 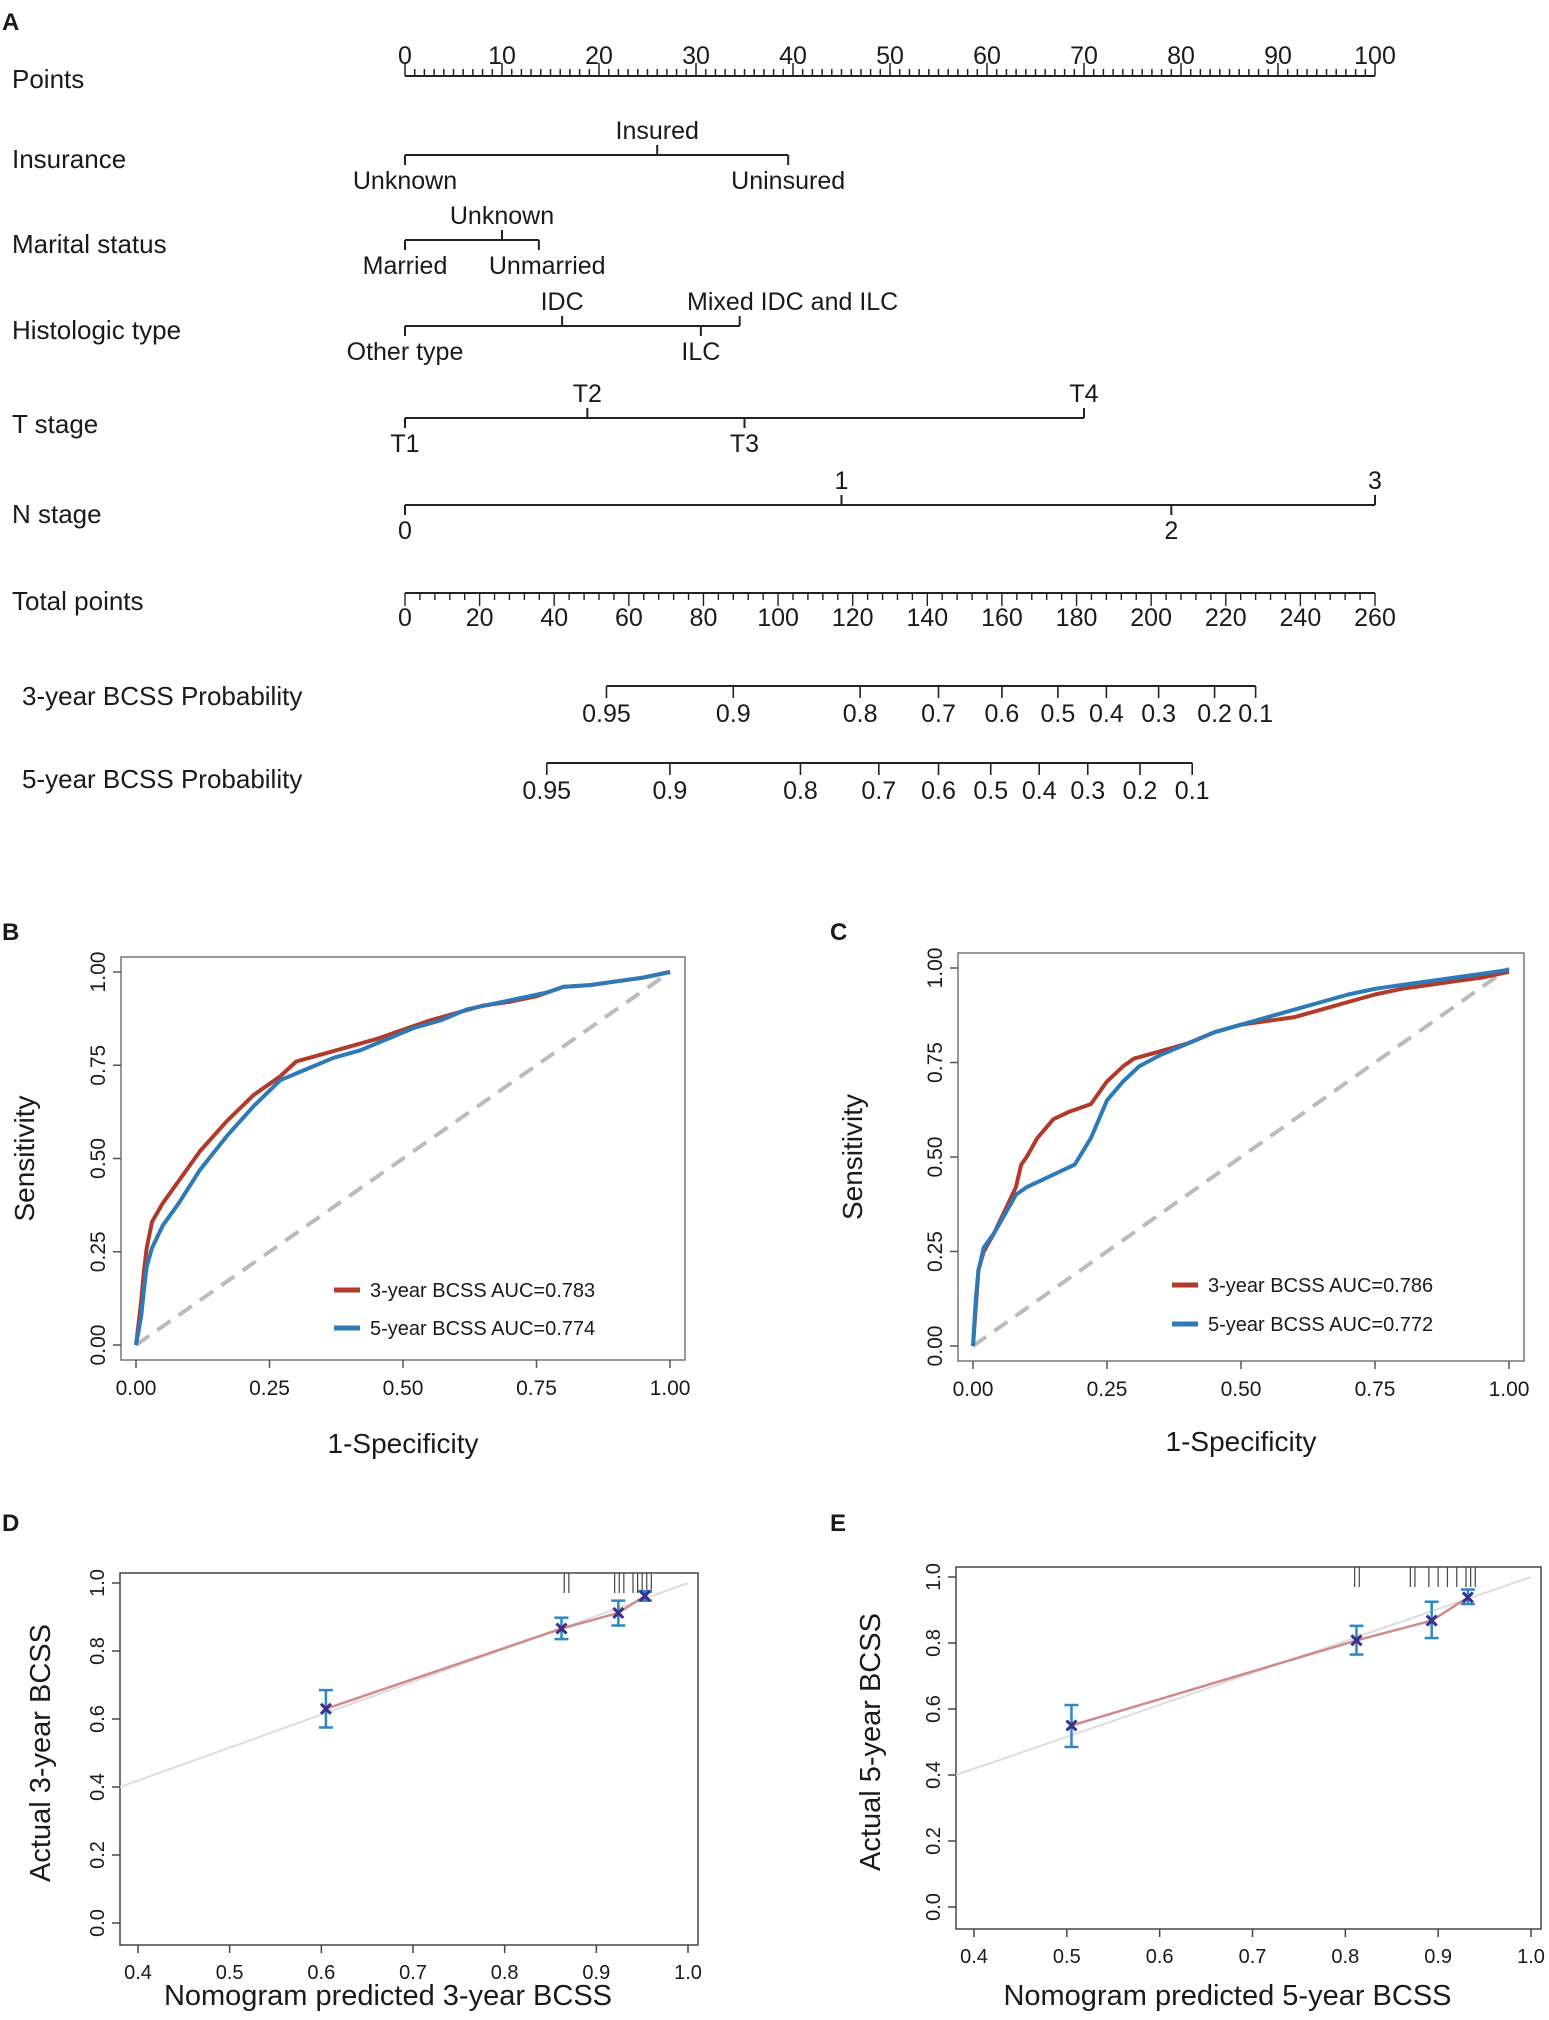 I want to click on variable-level-label: T3, so click(x=744, y=444).